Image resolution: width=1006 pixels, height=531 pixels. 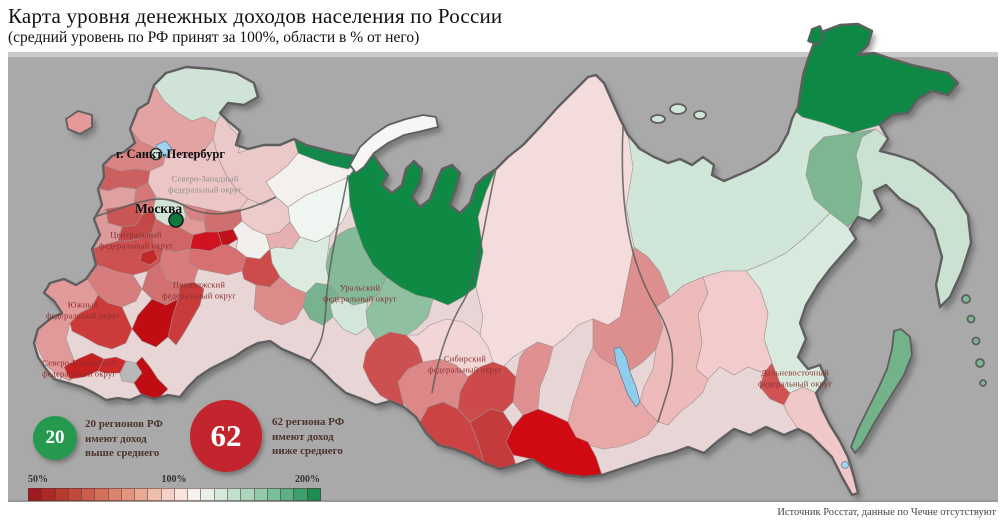 I want to click on scale-max-label: 200%, so click(x=307, y=479).